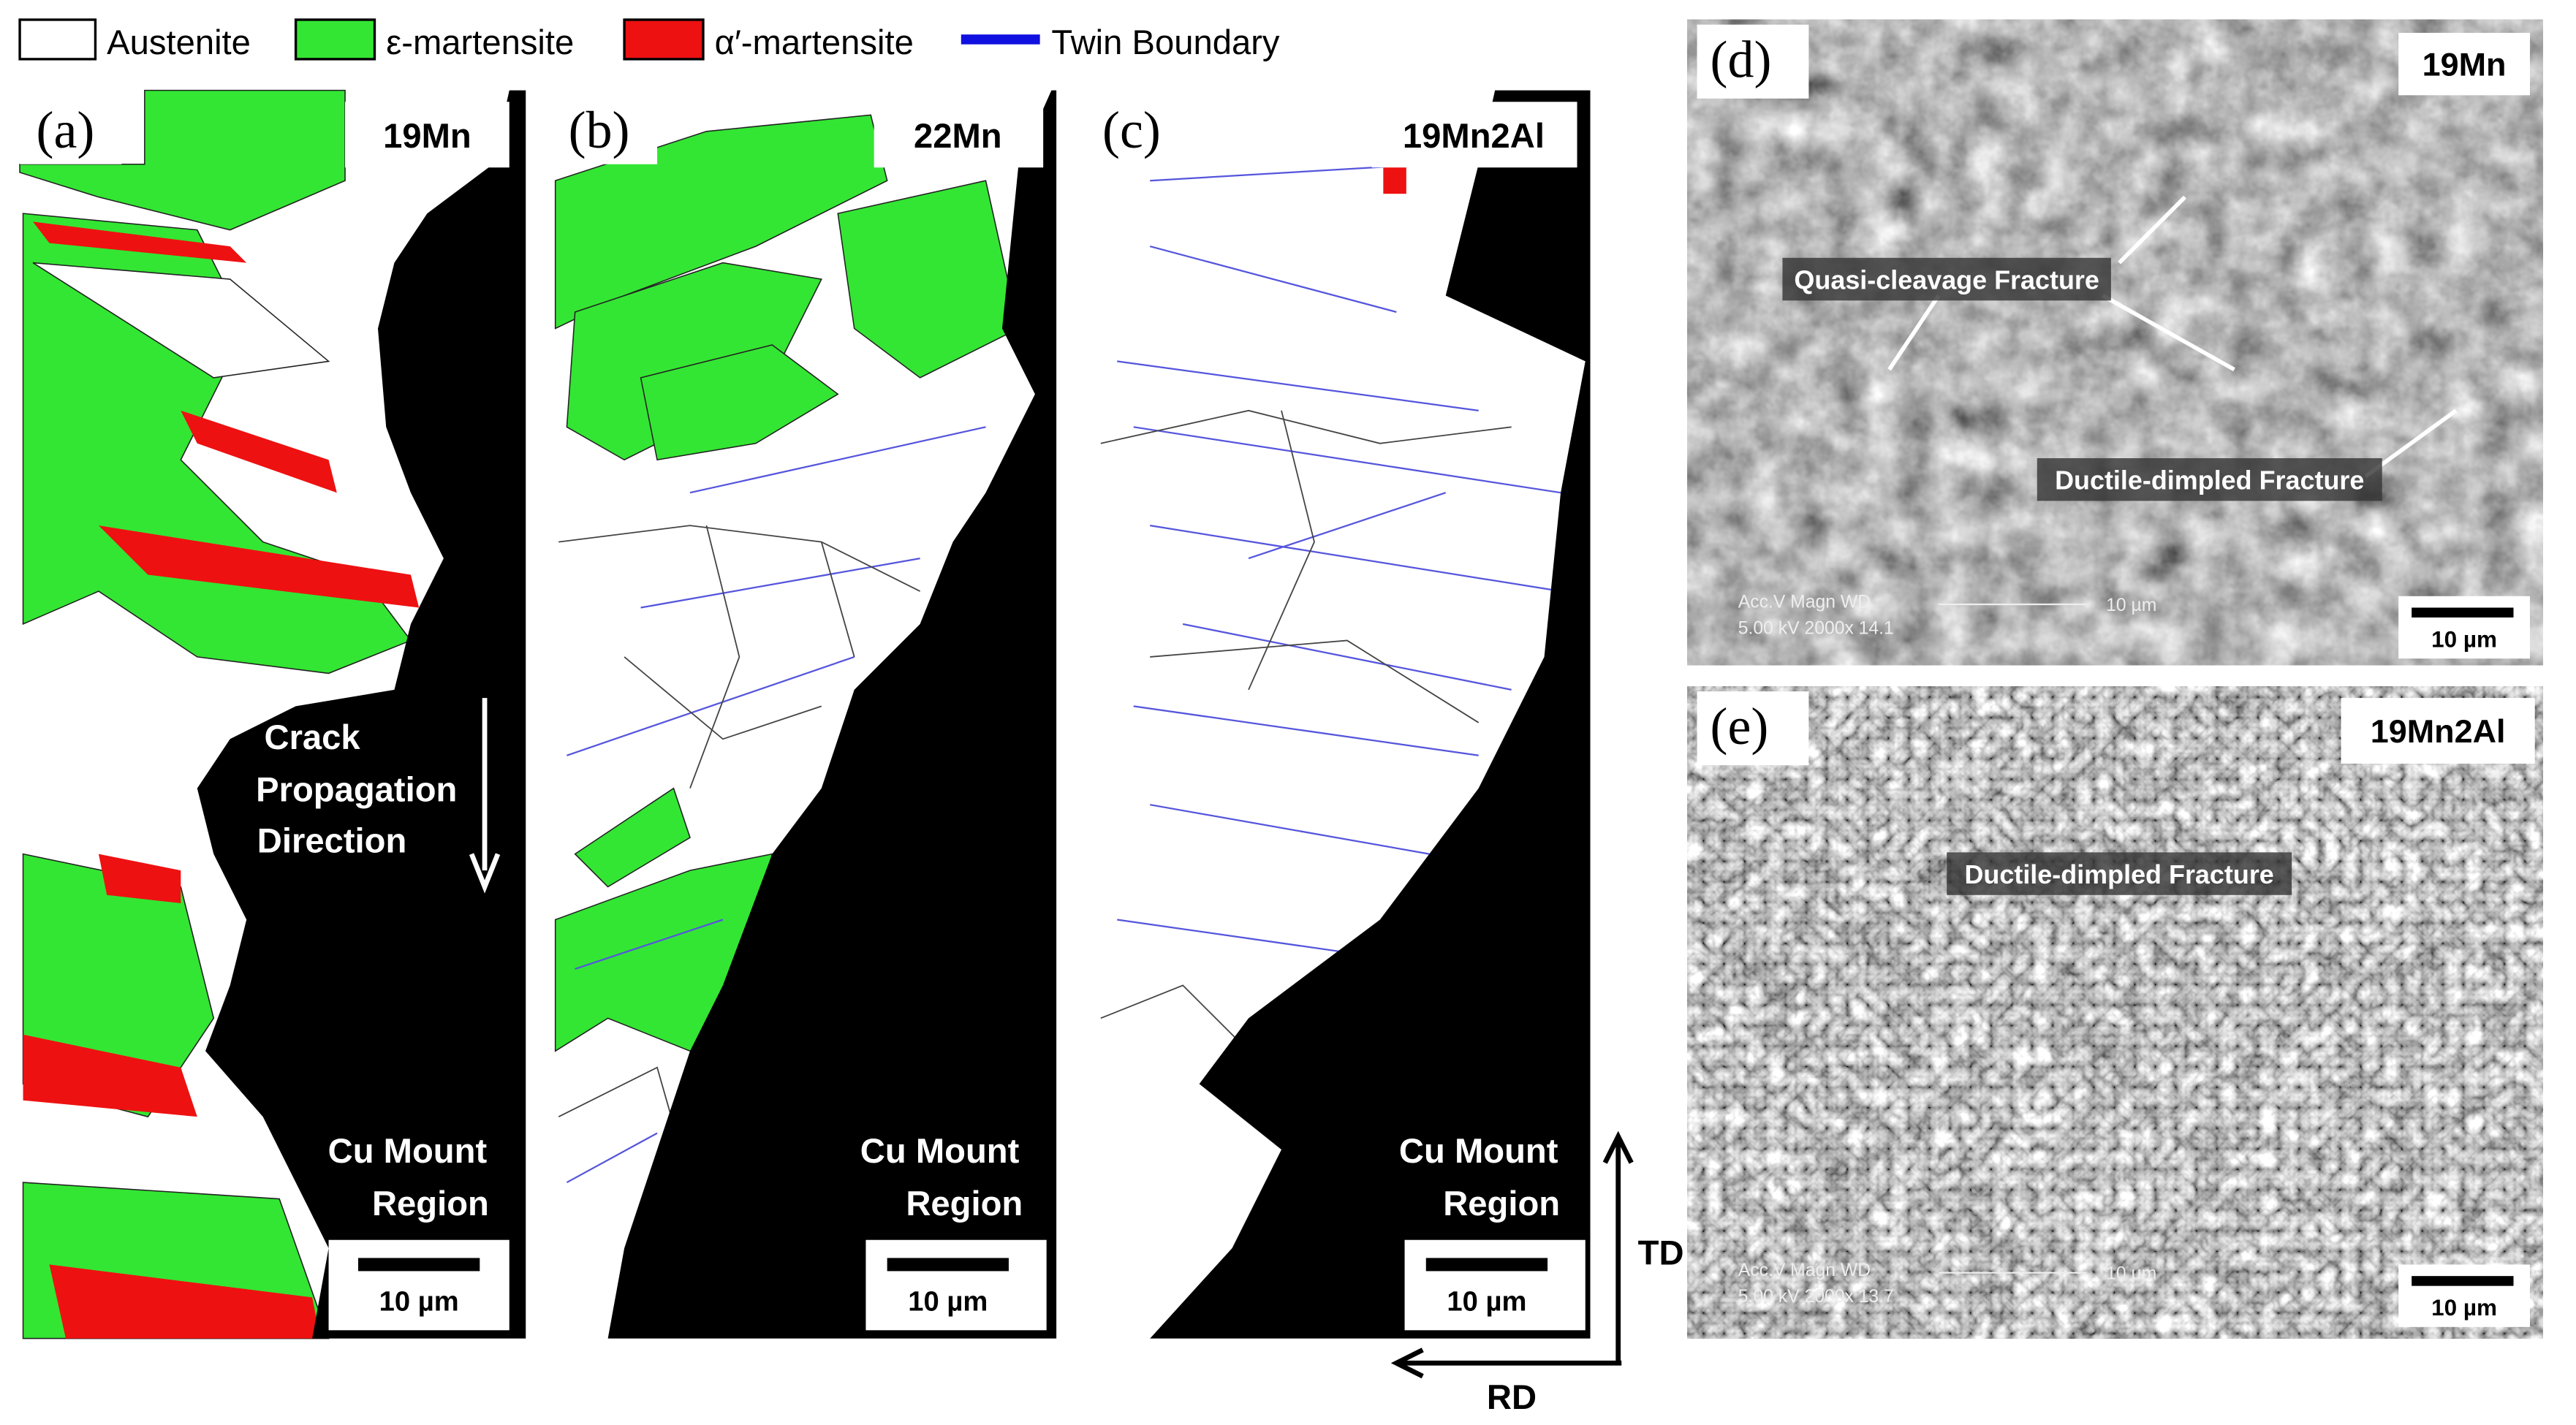  I want to click on annotation: Quasi-cleavage Fracture, so click(1946, 280).